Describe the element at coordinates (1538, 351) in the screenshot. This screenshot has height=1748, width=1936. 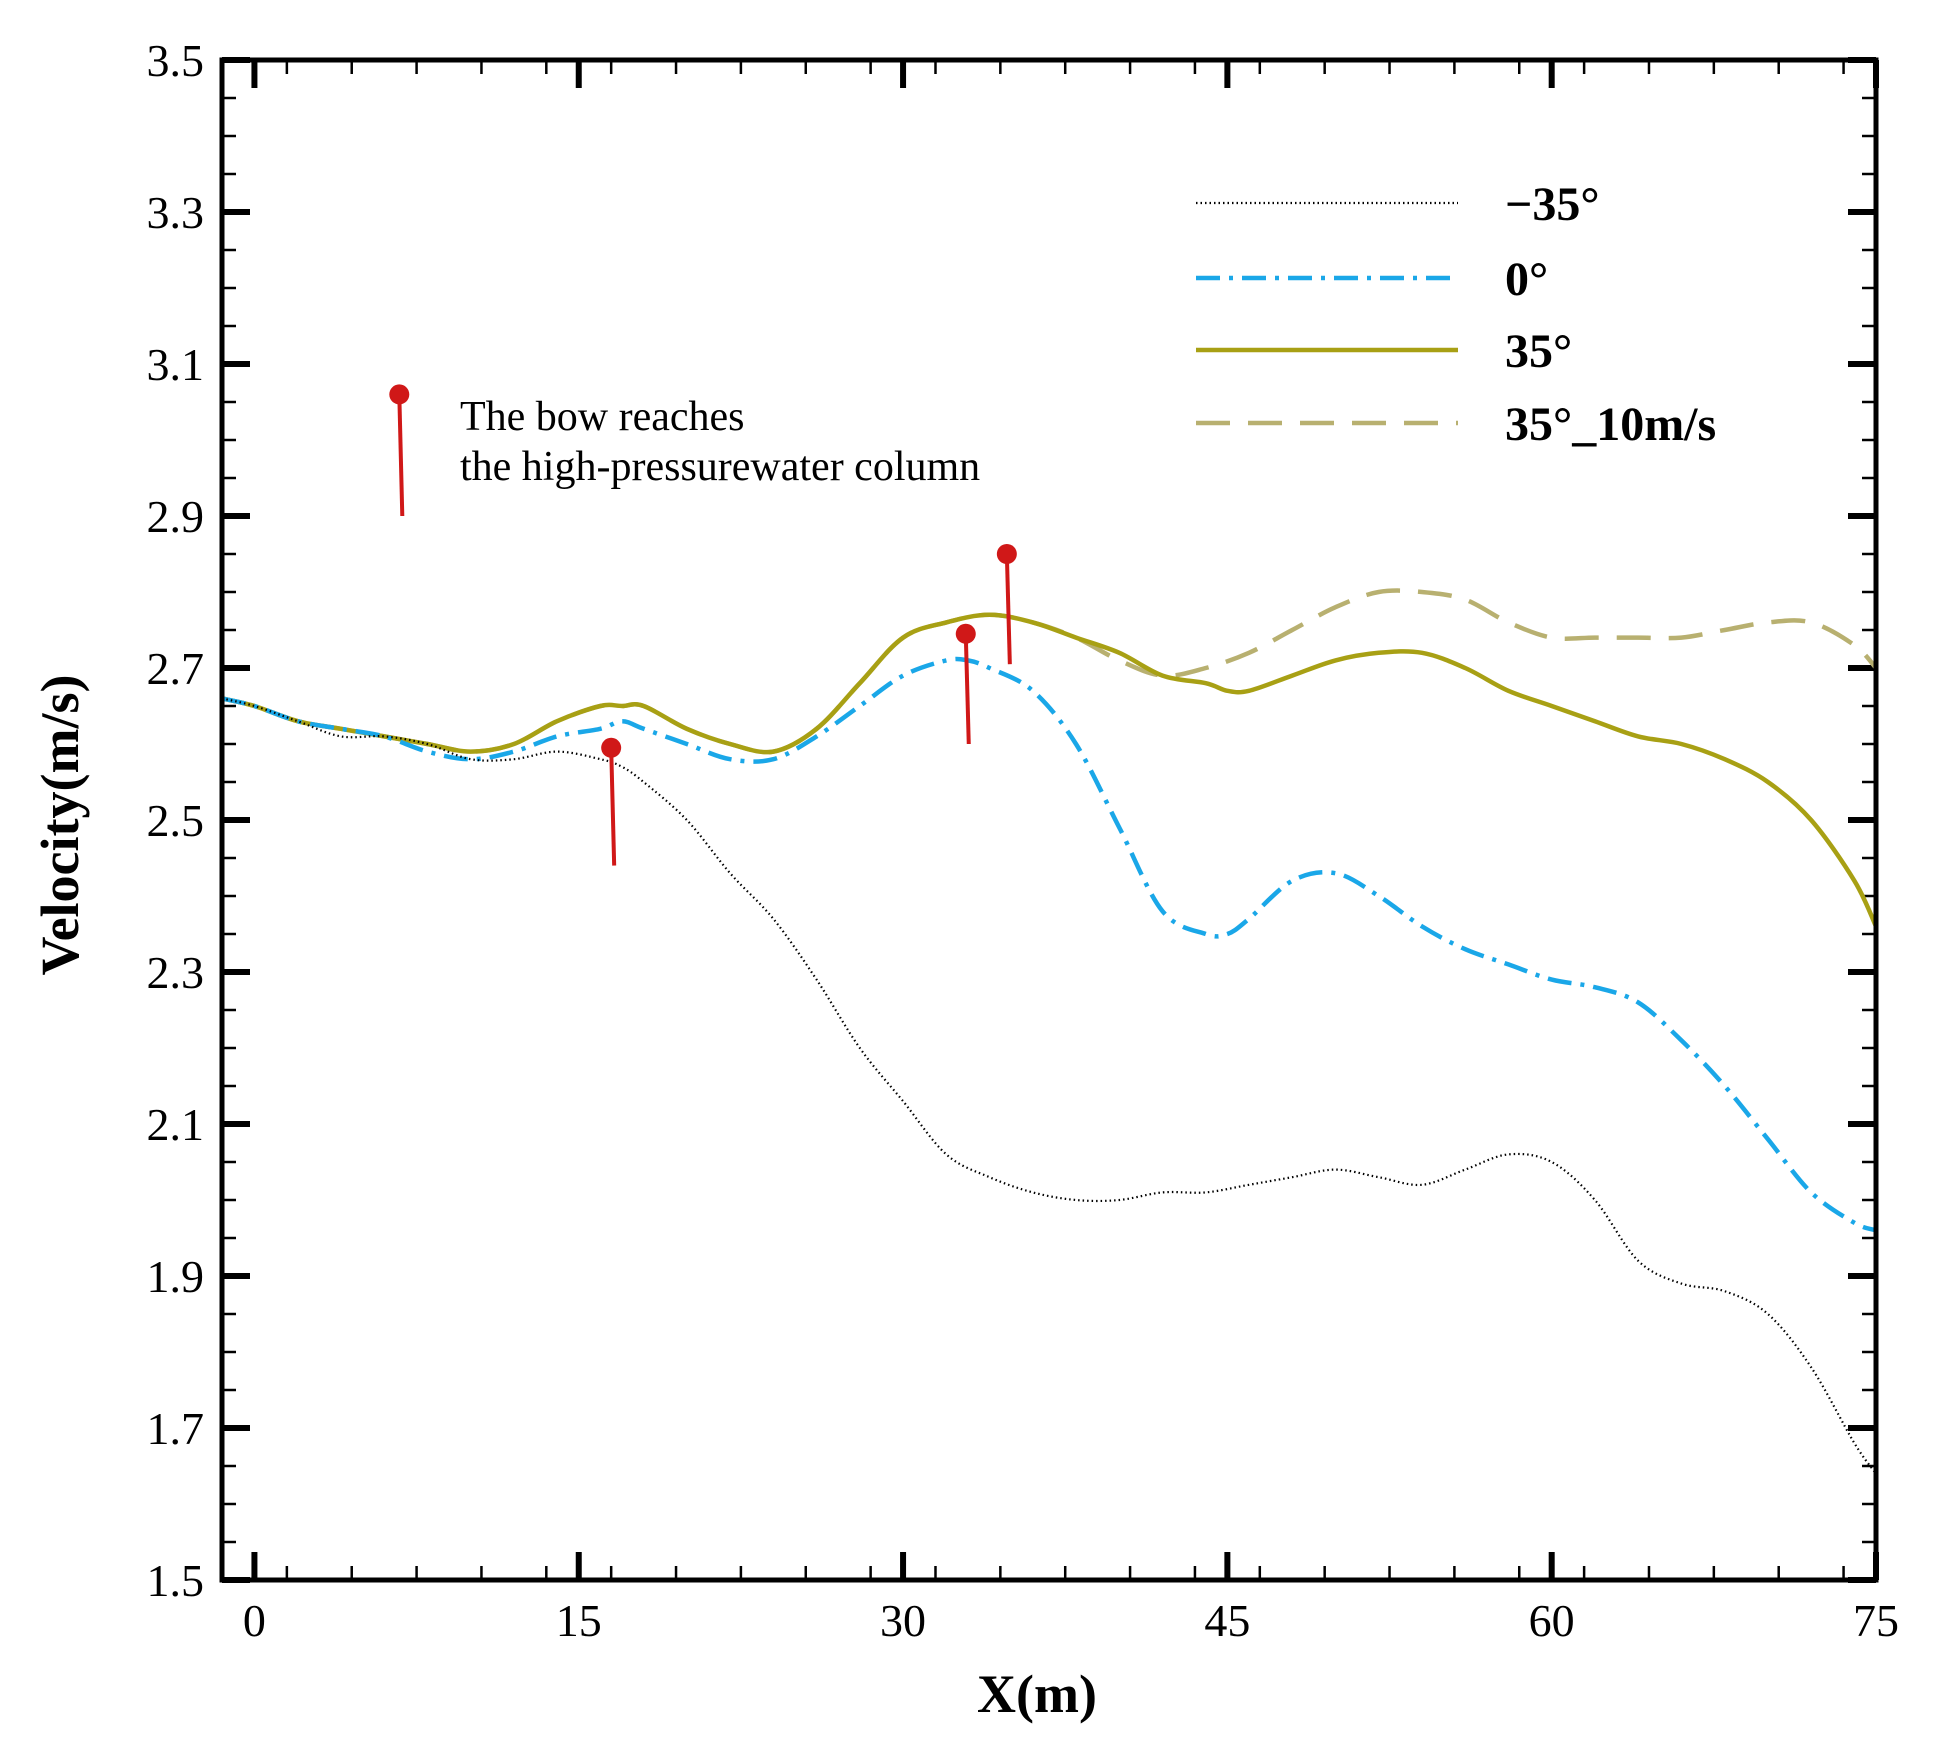
I see `legend-label-35deg: 35°` at that location.